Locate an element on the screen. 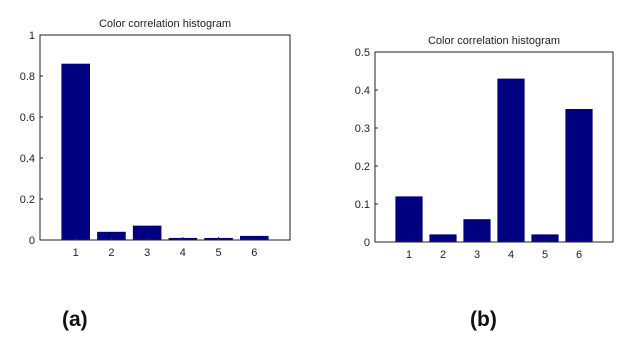 This screenshot has height=337, width=628. y-tick-label: 1 is located at coordinates (32, 36).